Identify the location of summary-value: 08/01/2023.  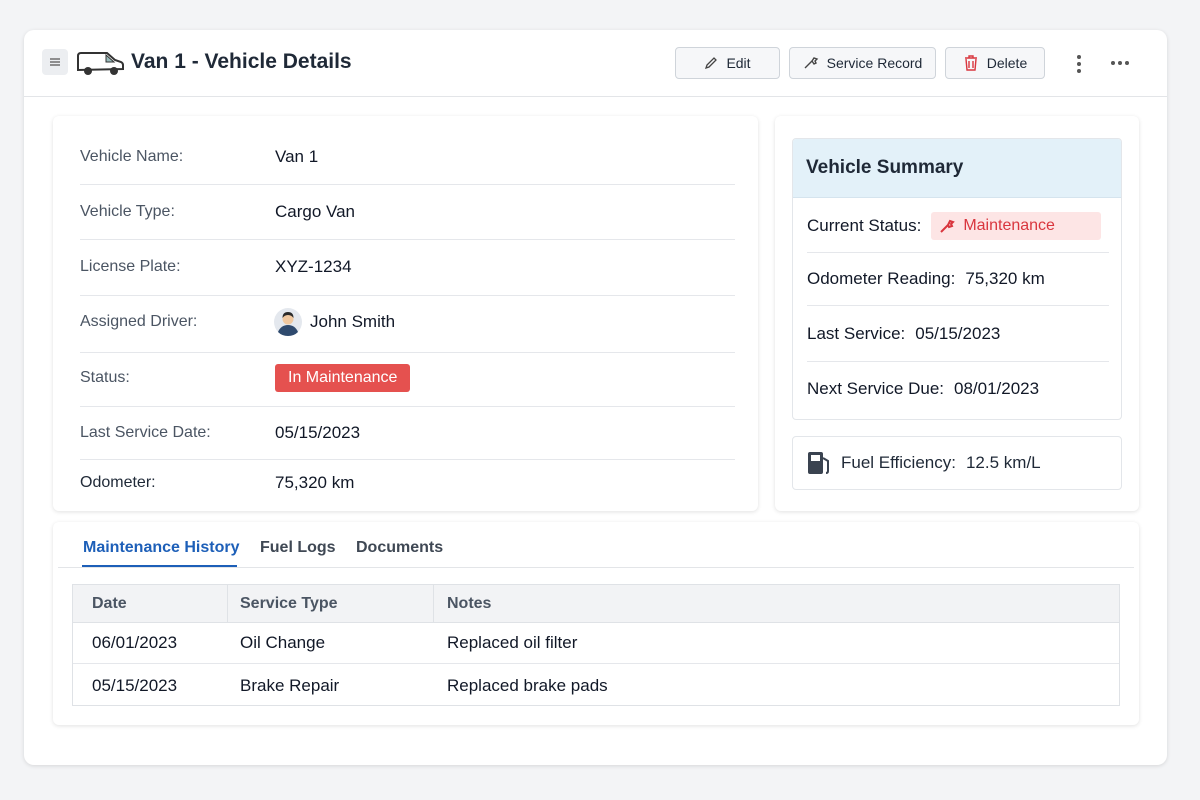
(997, 388).